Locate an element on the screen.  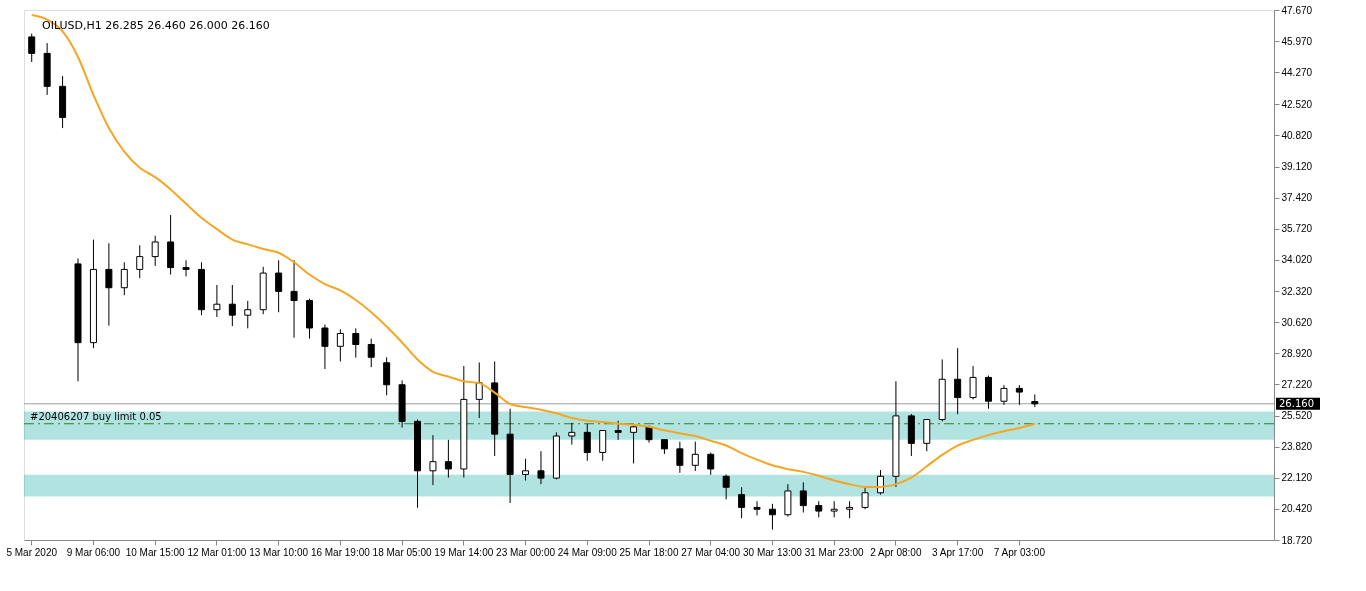
y-tick-label: 47.670 is located at coordinates (1297, 10).